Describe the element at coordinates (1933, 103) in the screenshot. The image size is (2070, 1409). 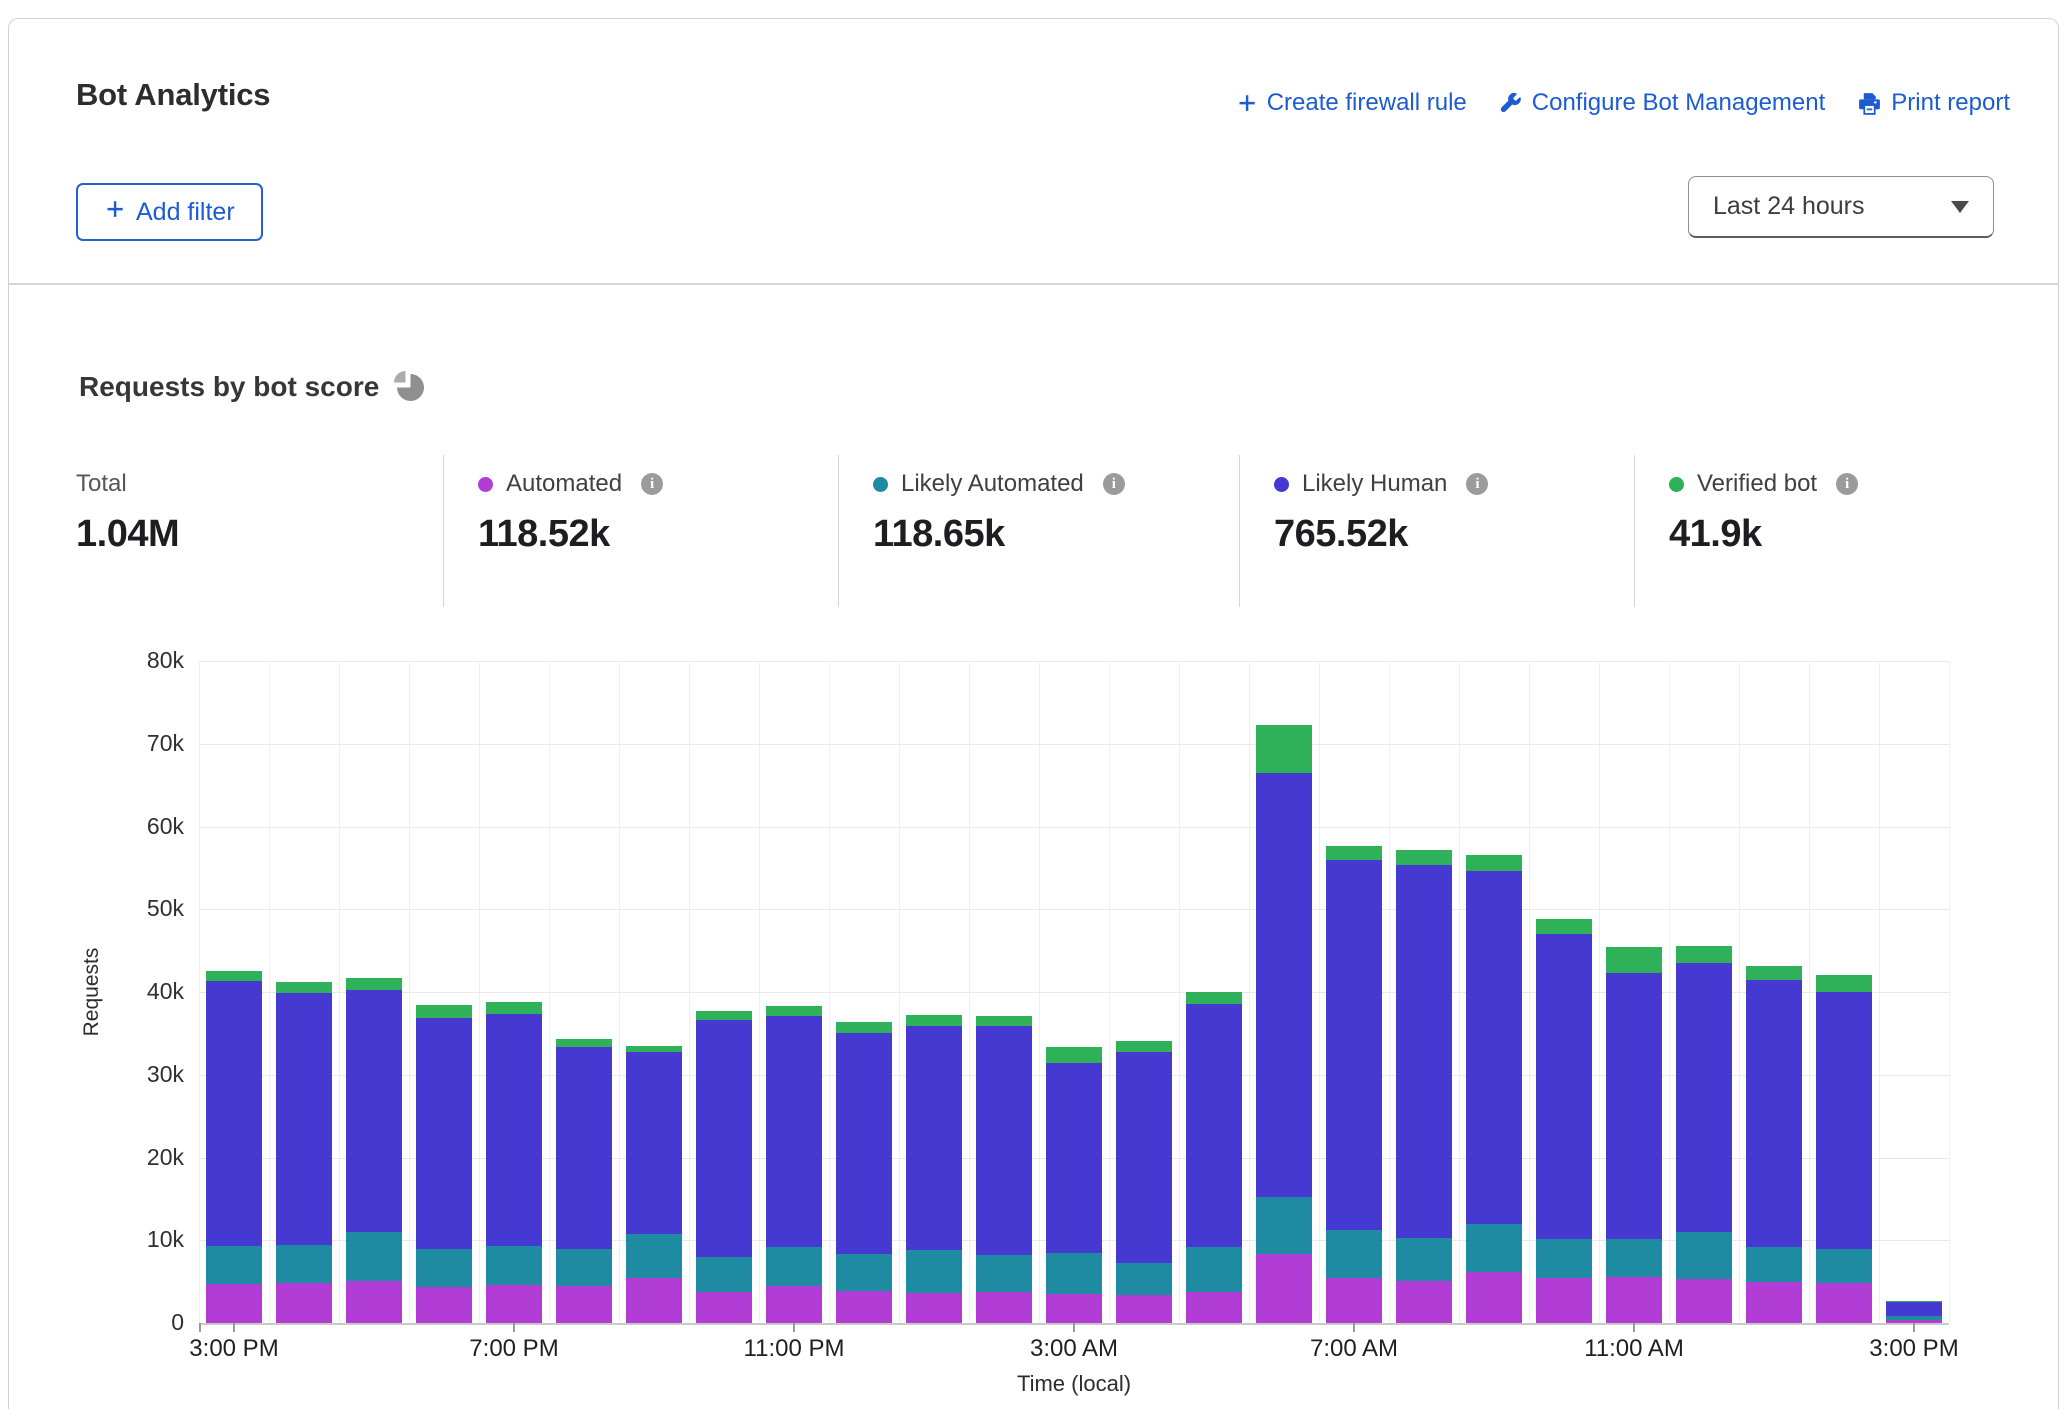
I see `print-report-link: Print report` at that location.